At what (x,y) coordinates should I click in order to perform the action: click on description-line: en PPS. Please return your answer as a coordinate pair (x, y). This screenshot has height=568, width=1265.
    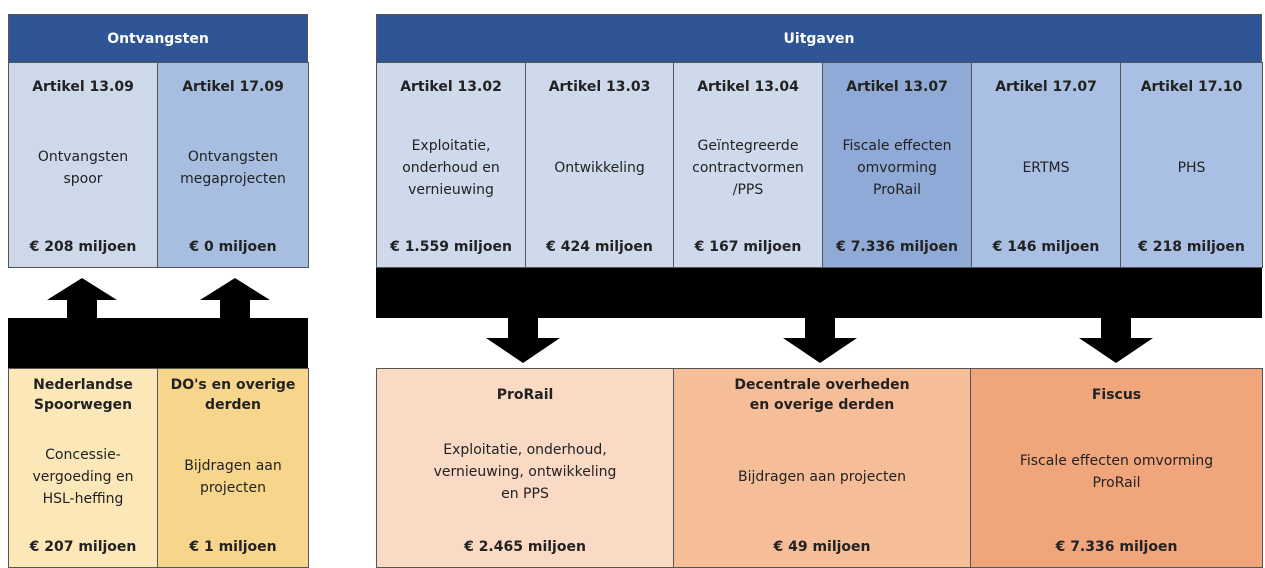
    Looking at the image, I should click on (525, 494).